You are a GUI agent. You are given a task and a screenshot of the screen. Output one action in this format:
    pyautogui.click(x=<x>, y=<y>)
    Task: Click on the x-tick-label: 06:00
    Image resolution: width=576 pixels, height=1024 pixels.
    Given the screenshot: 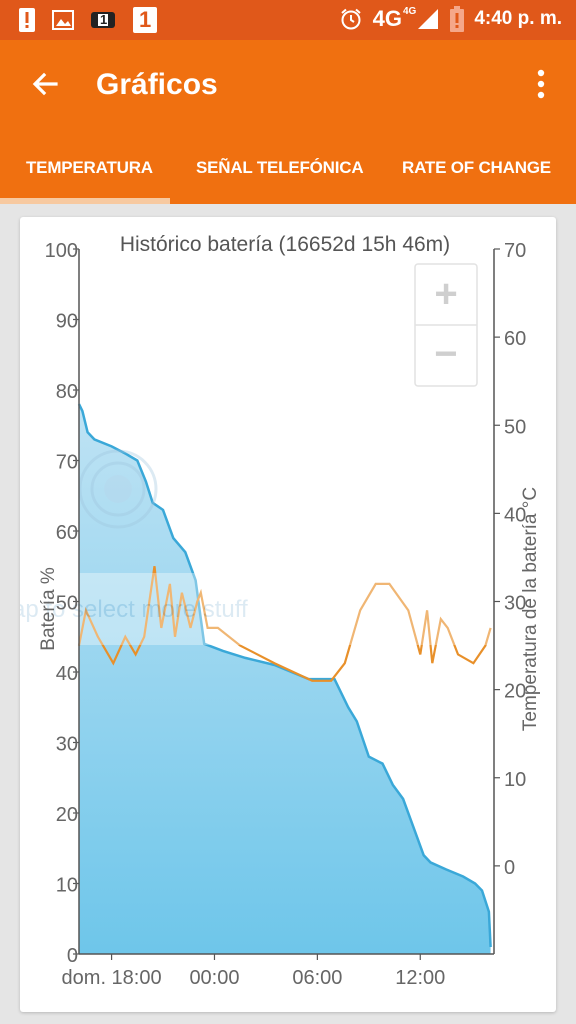 What is the action you would take?
    pyautogui.click(x=317, y=978)
    